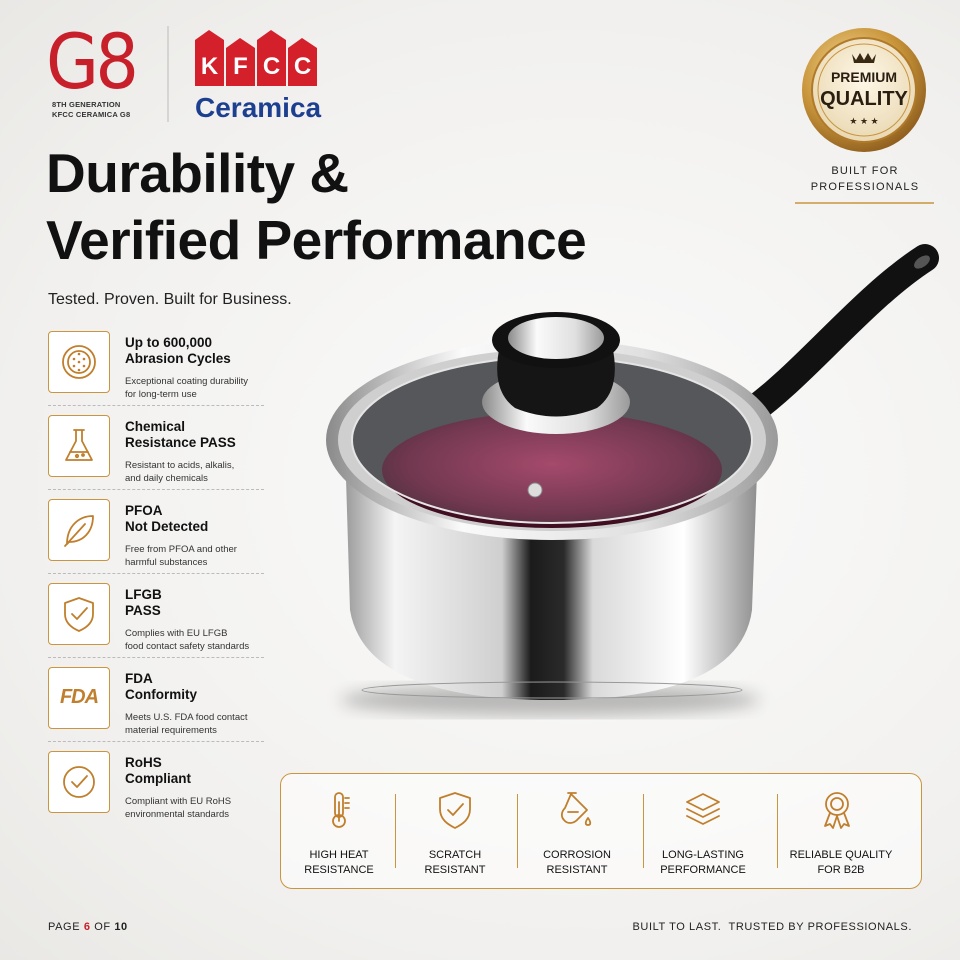 The width and height of the screenshot is (960, 960). Describe the element at coordinates (166, 519) in the screenshot. I see `feature-title: PFOA Not Detected` at that location.